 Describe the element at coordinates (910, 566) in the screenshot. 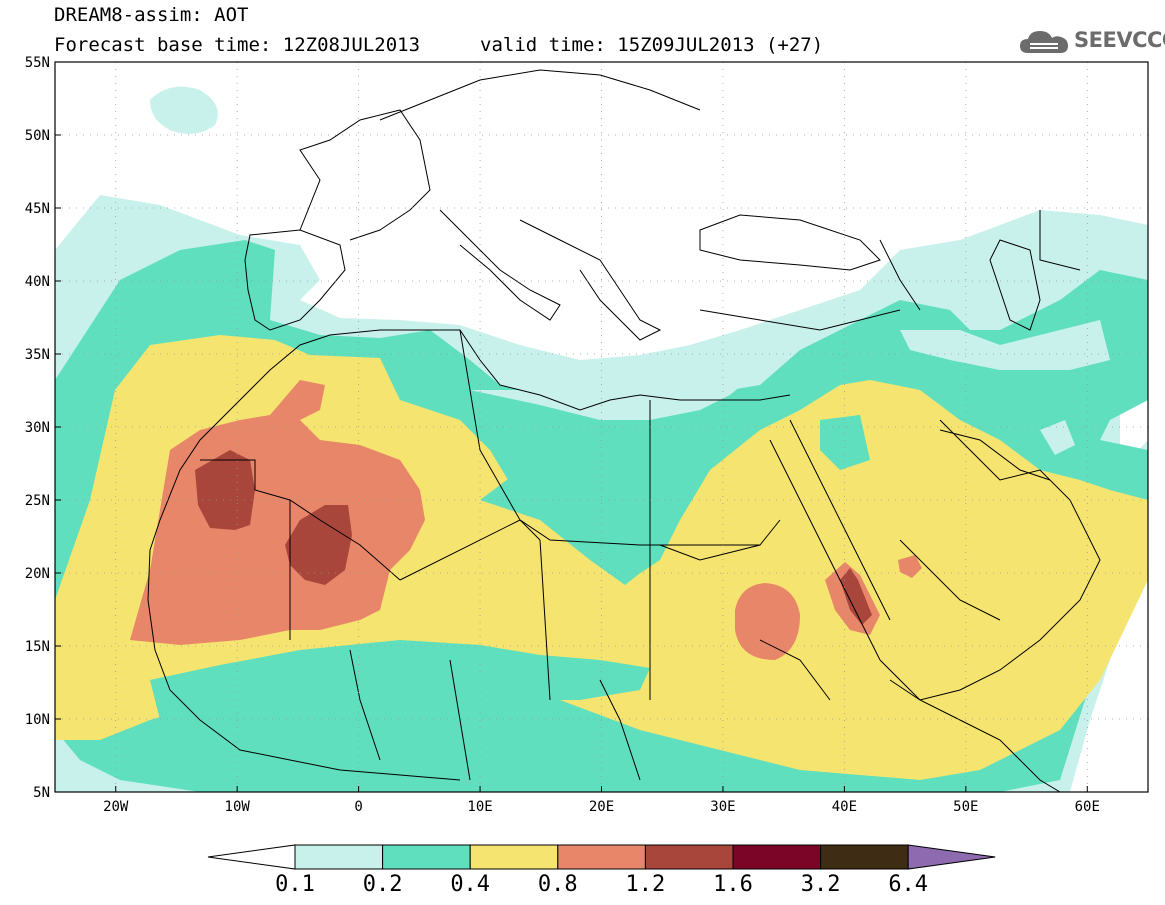

I see `aot-contour-0.8-yemen` at that location.